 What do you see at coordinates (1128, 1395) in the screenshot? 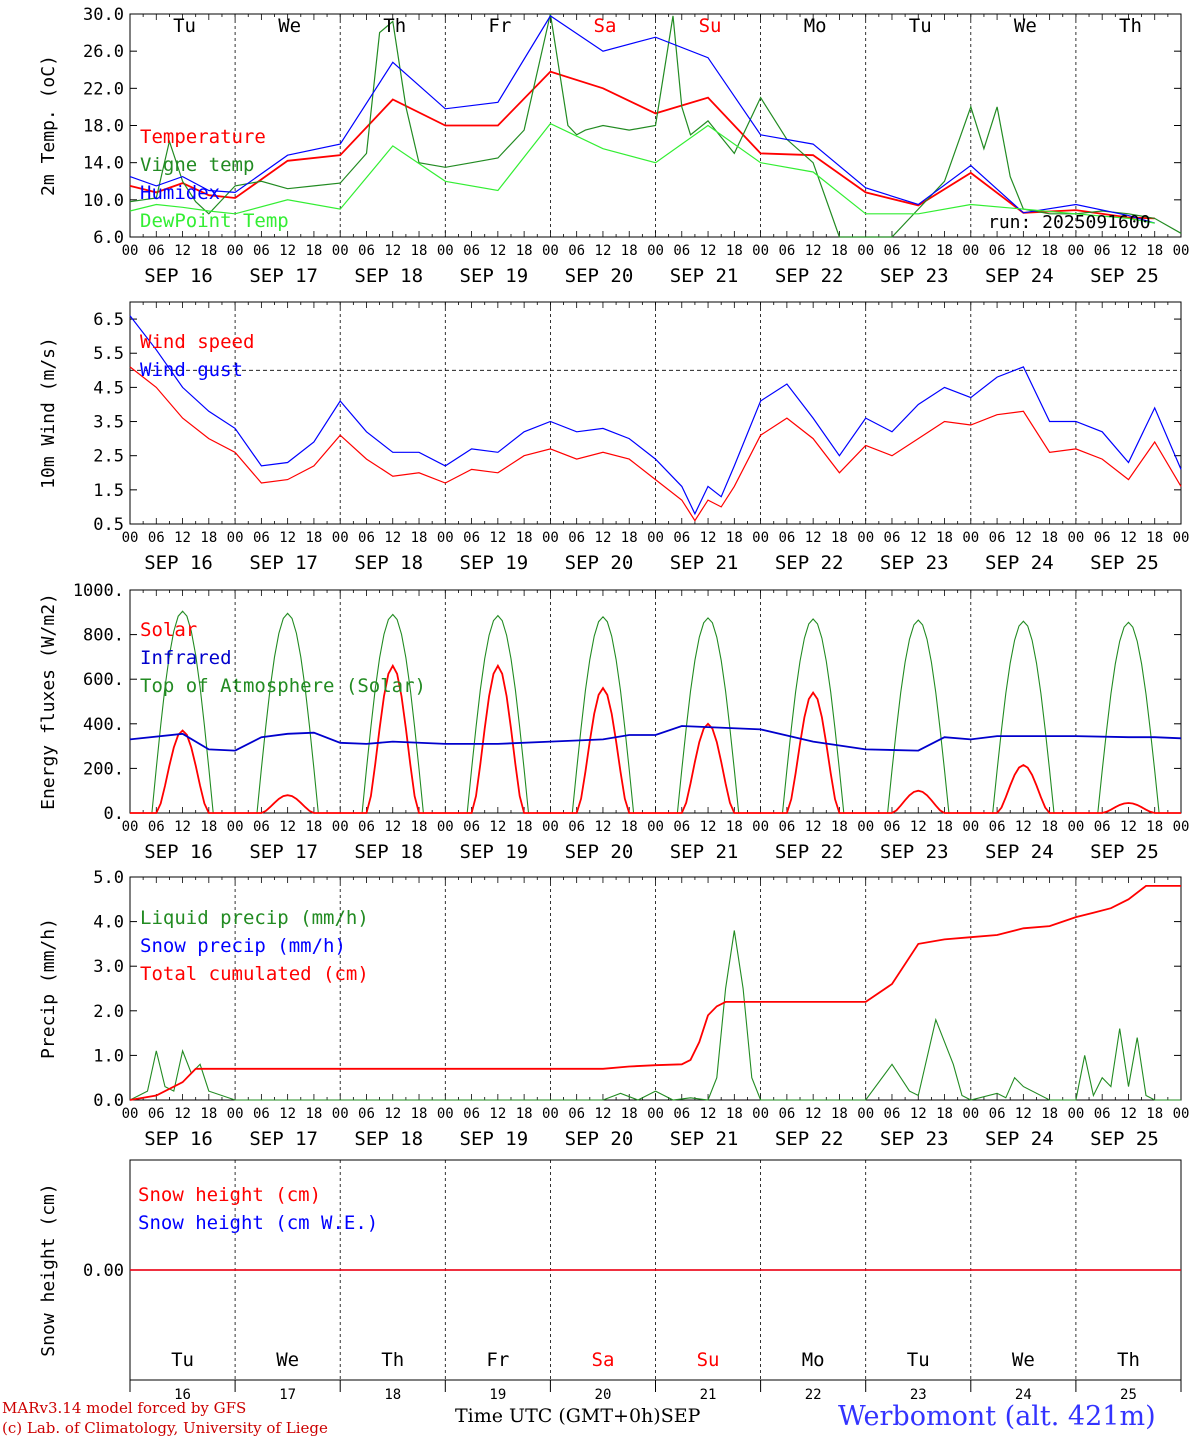
I see `day-number-label: 25` at bounding box center [1128, 1395].